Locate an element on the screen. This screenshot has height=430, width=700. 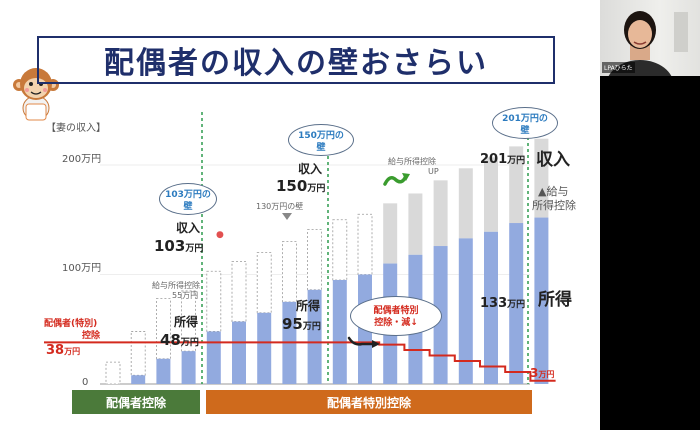
shotoku-48-unit: 万円 is located at coordinates (189, 343).